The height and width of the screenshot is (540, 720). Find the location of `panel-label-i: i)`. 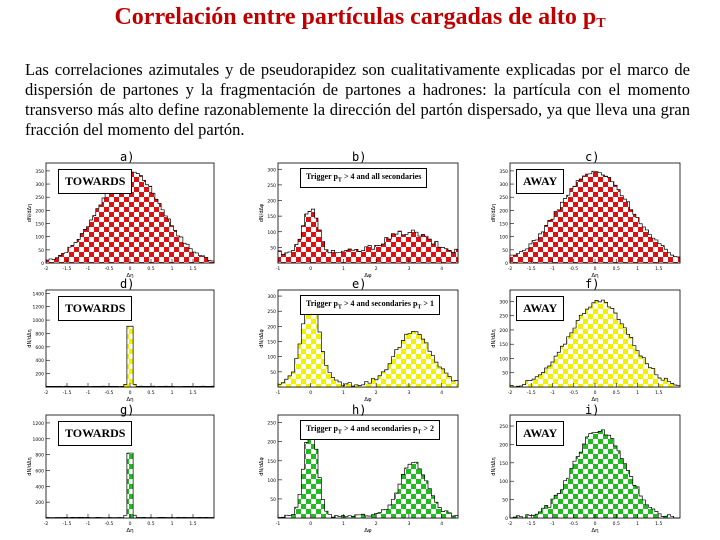

panel-label-i: i) is located at coordinates (592, 410).